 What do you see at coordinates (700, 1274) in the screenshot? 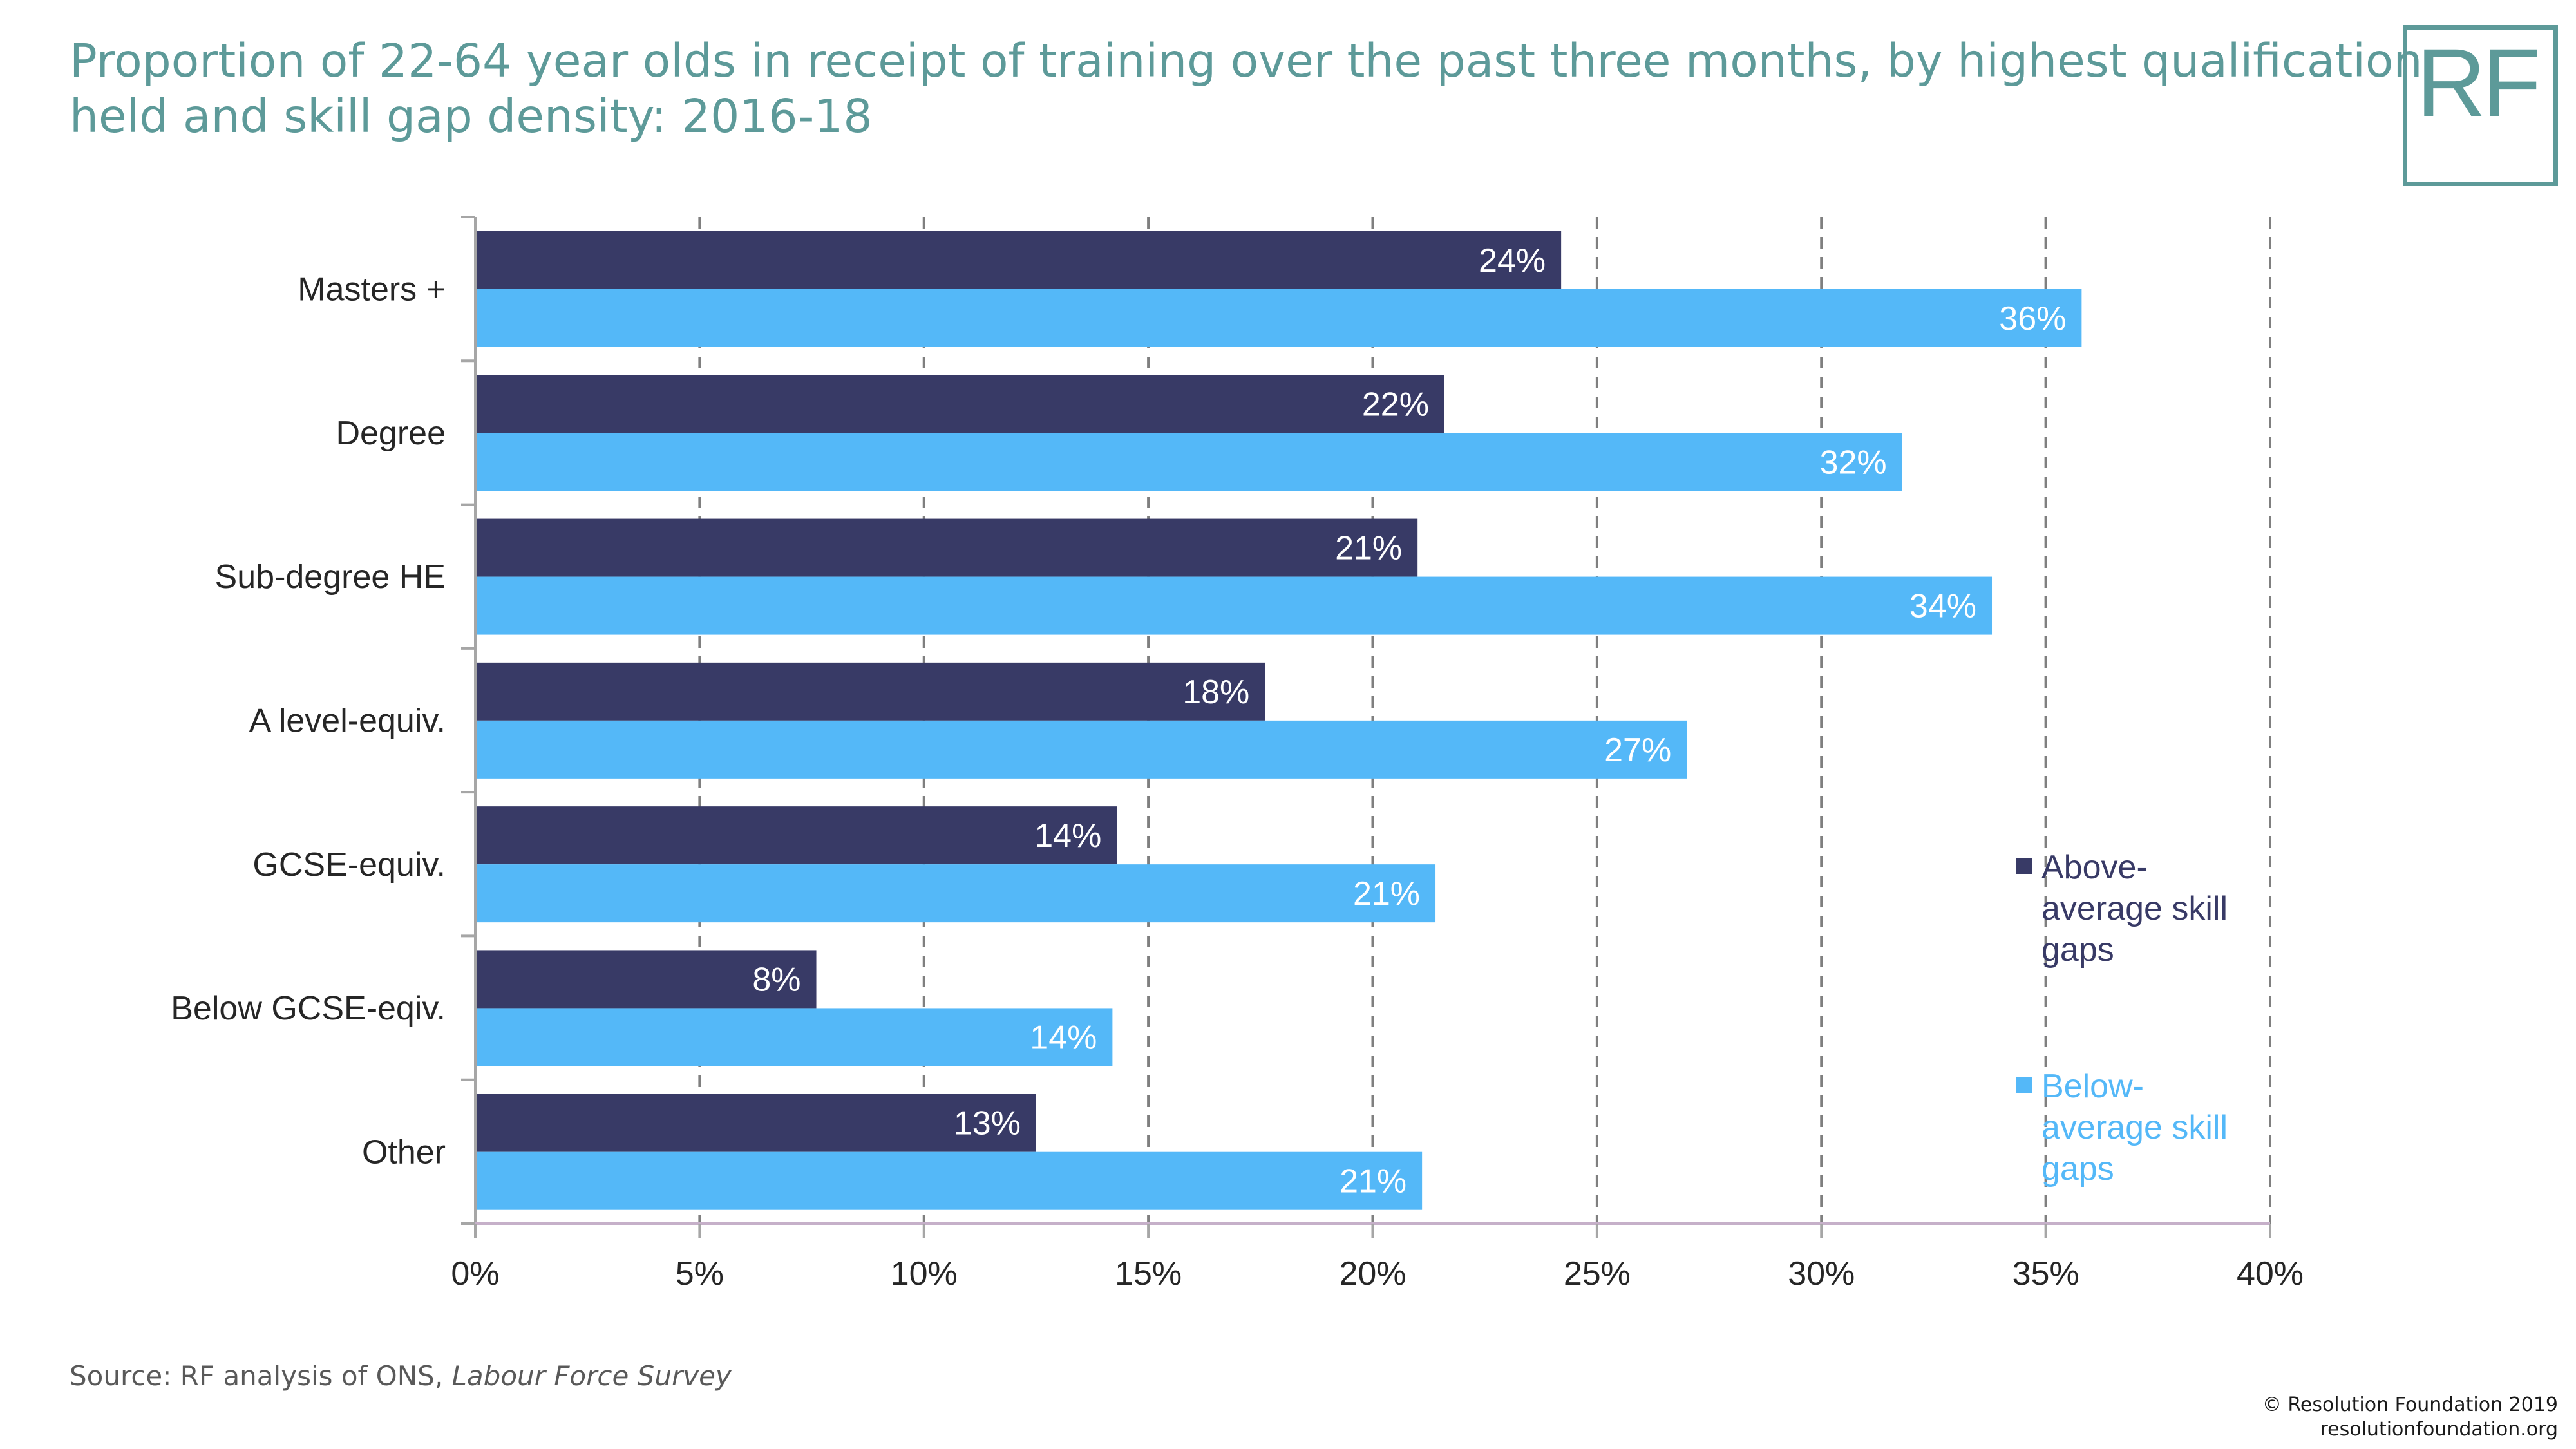
I see `x-tick-label-5: 5%` at bounding box center [700, 1274].